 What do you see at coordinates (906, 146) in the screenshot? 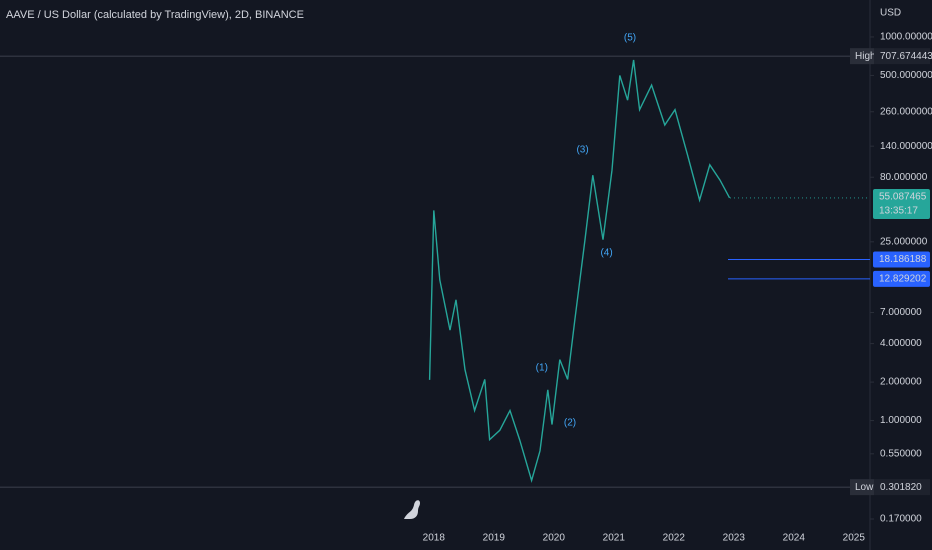
I see `y-tick-label: 140.000000` at bounding box center [906, 146].